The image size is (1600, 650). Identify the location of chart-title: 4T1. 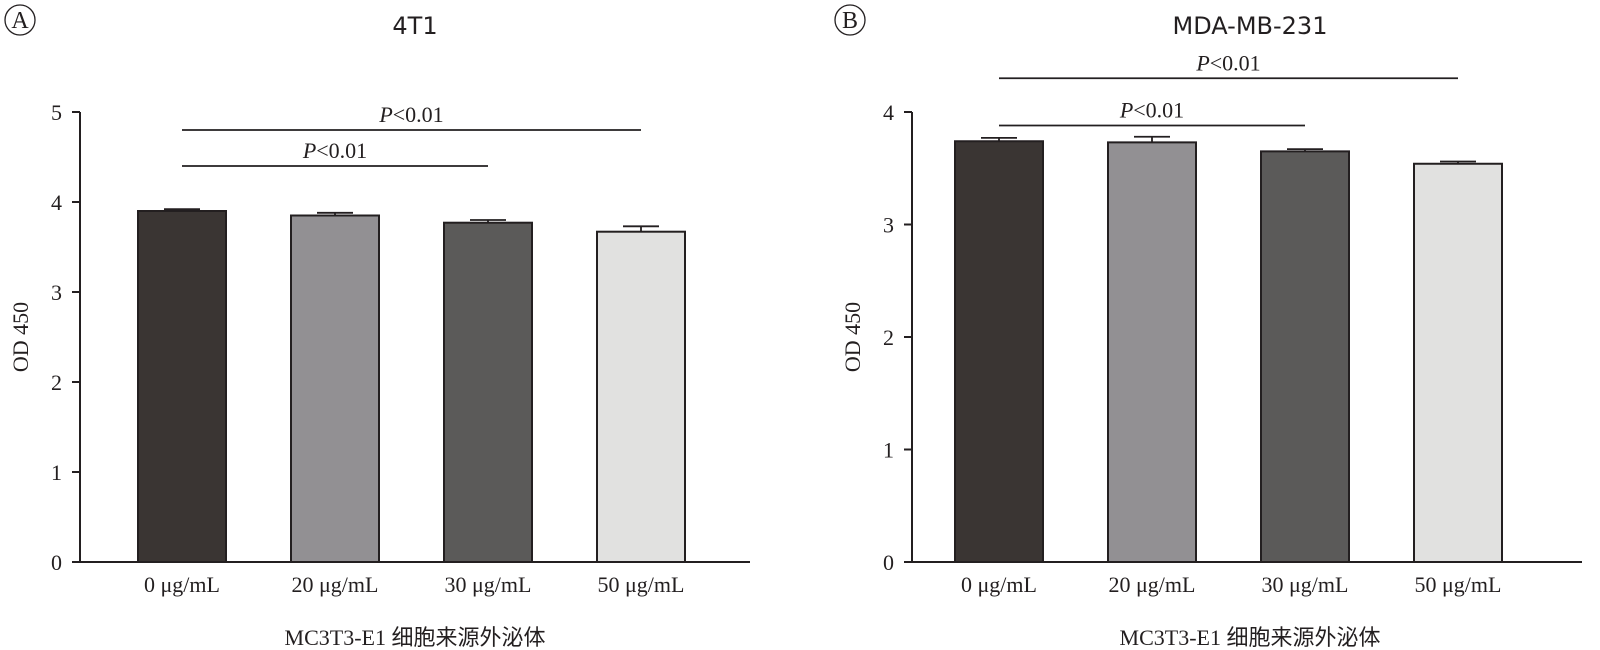
(414, 26).